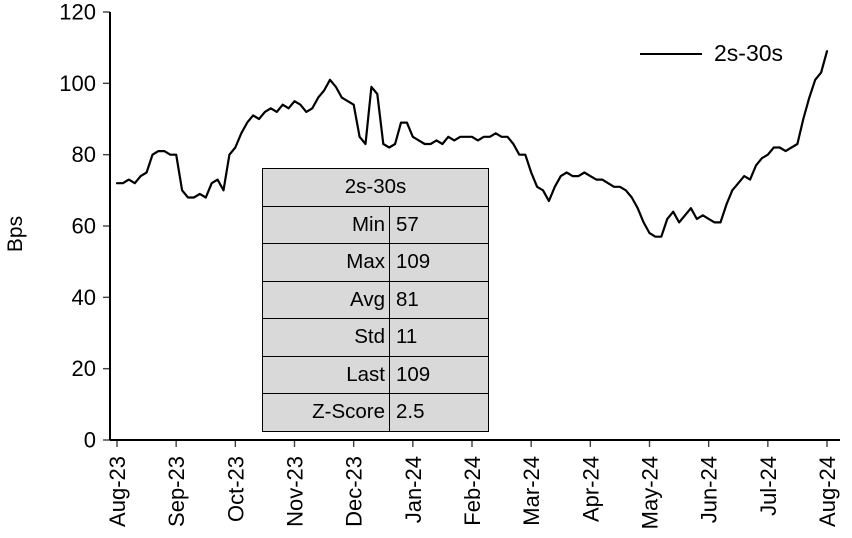 The image size is (852, 538). I want to click on y-axis-title: Bps, so click(15, 234).